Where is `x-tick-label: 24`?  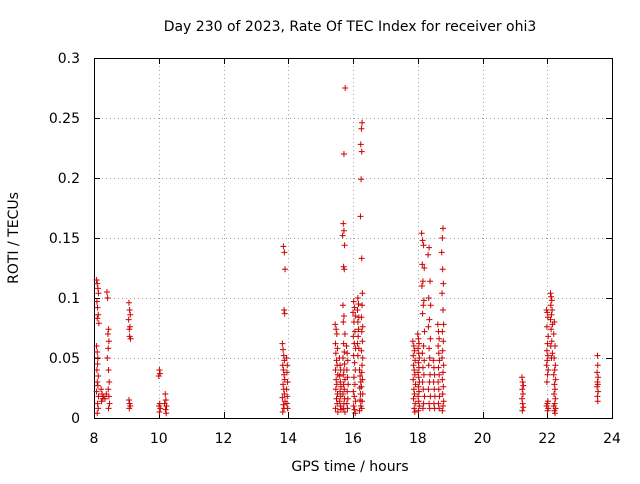
x-tick-label: 24 is located at coordinates (612, 439).